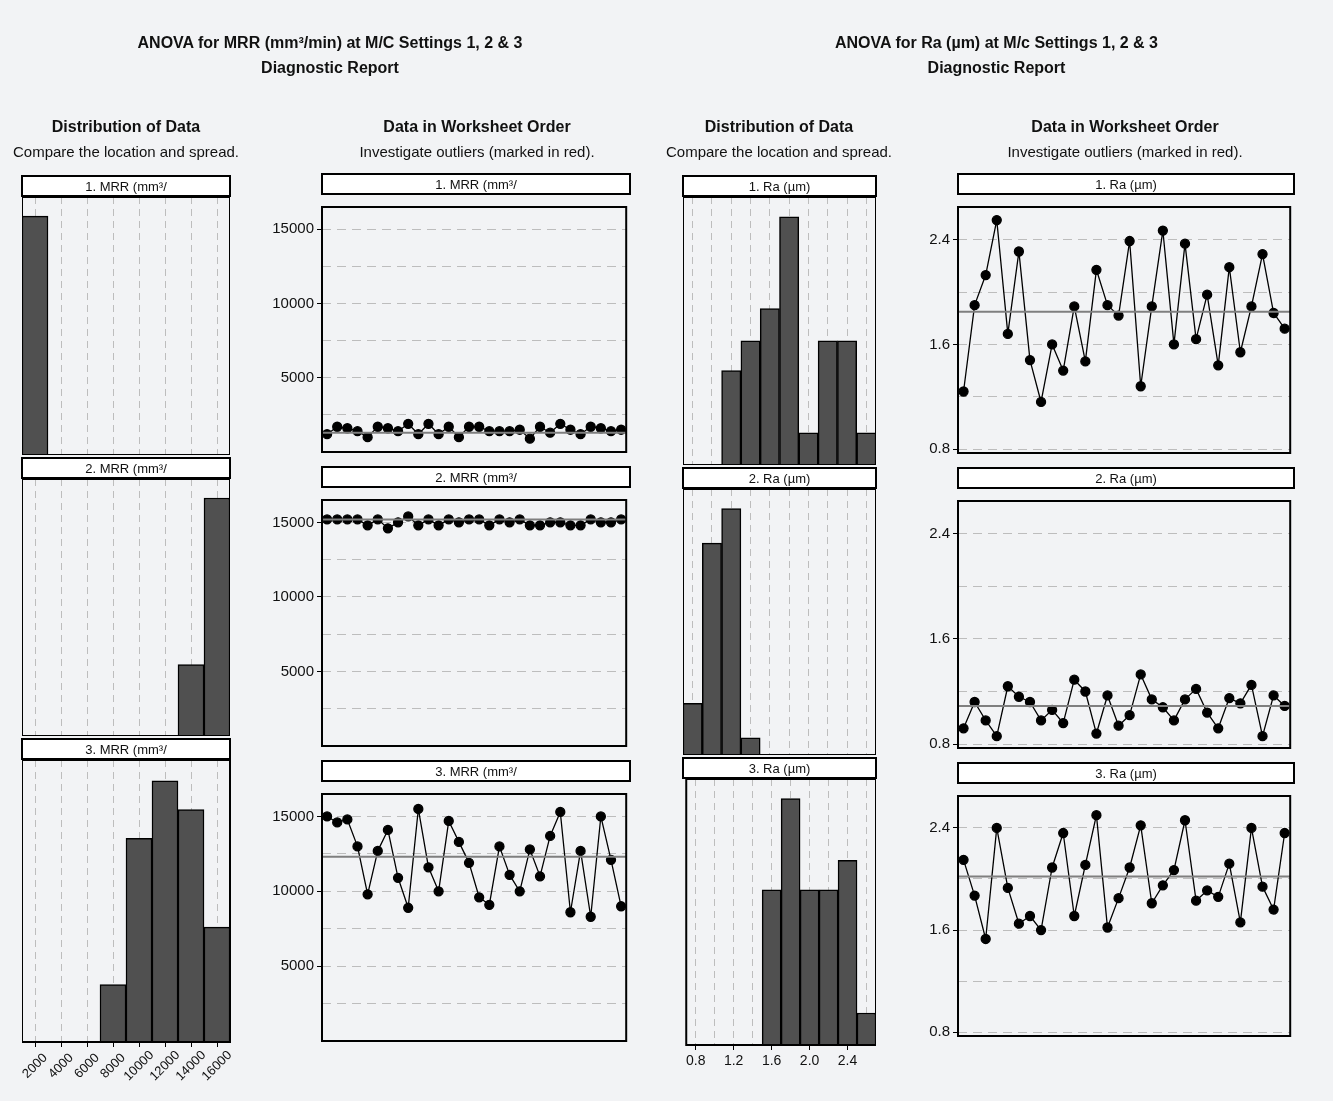 This screenshot has width=1333, height=1101. Describe the element at coordinates (476, 184) in the screenshot. I see `chart-title: 1. MRR (mm³/` at that location.